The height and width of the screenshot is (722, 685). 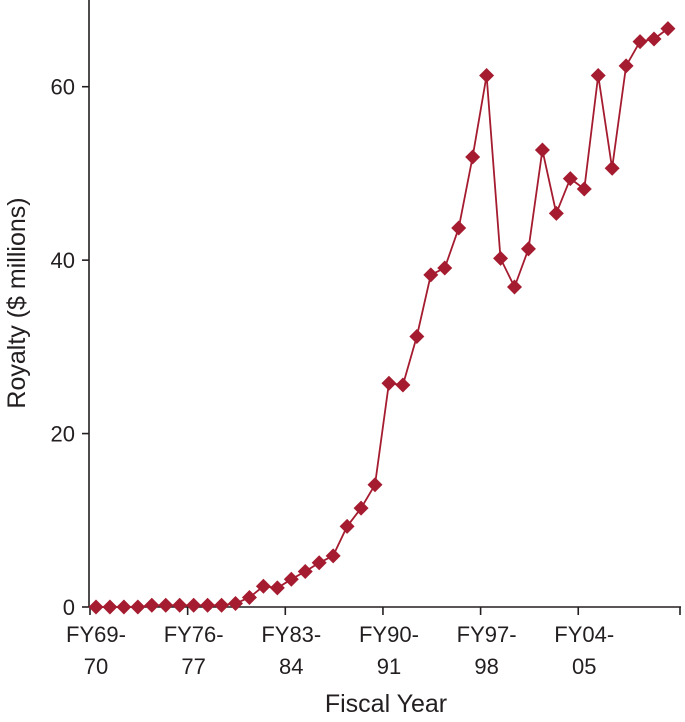 What do you see at coordinates (17, 302) in the screenshot?
I see `y-axis-title: Royalty ($ millions)` at bounding box center [17, 302].